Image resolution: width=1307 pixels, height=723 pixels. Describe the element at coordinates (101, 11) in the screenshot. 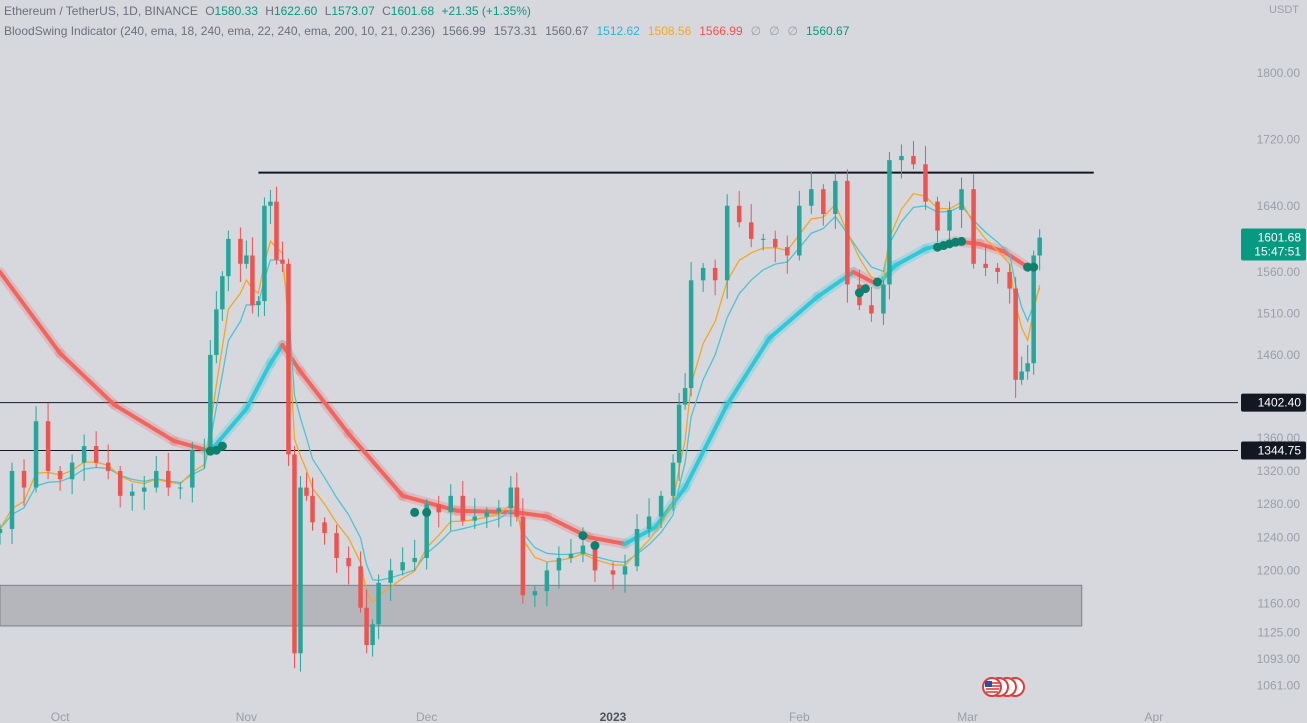

I see `symbol-title: Ethereum / TetherUS, 1D, BINANCE` at that location.